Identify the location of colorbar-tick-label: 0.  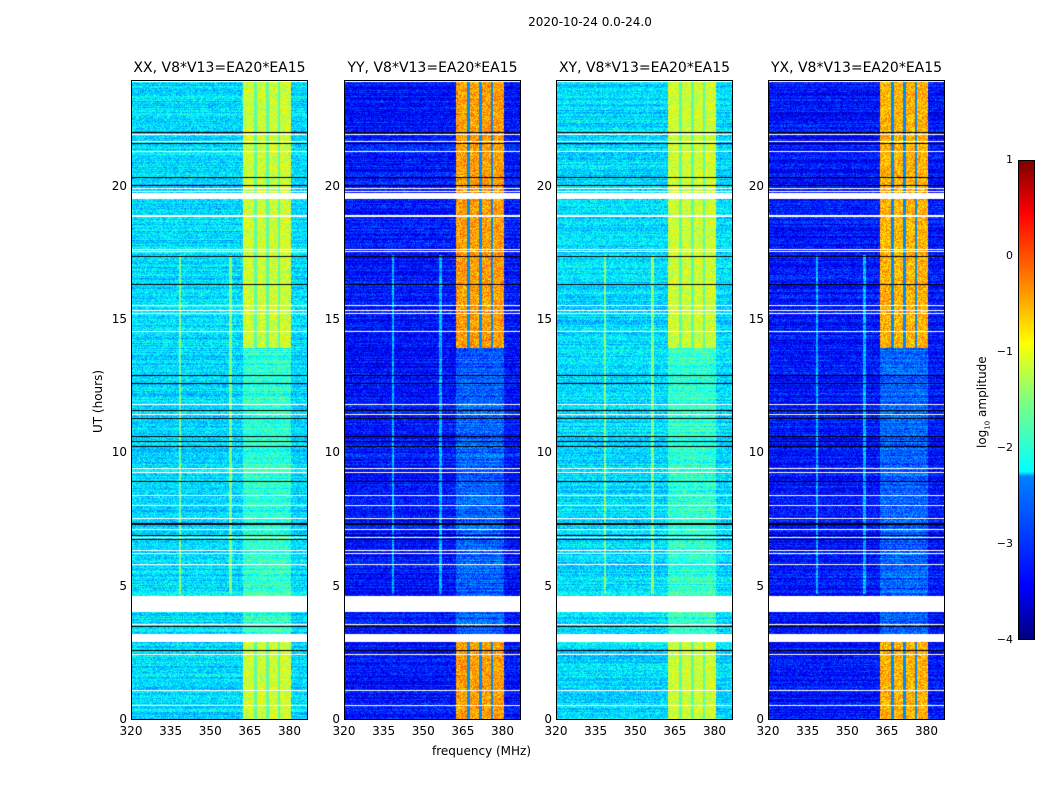
(1009, 255).